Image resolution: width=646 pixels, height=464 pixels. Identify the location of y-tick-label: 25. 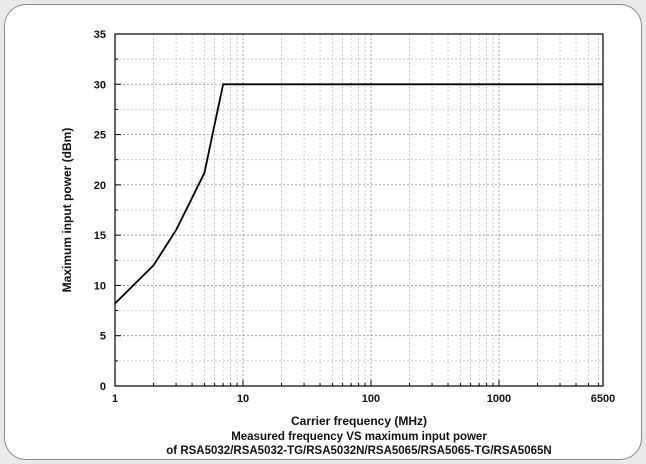
(100, 136).